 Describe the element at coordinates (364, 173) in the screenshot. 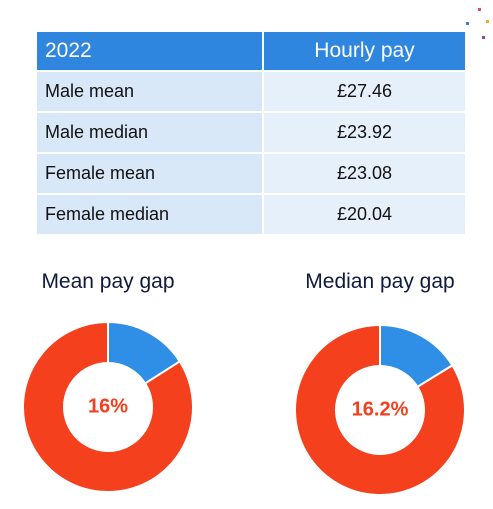

I see `cell: £23.08` at that location.